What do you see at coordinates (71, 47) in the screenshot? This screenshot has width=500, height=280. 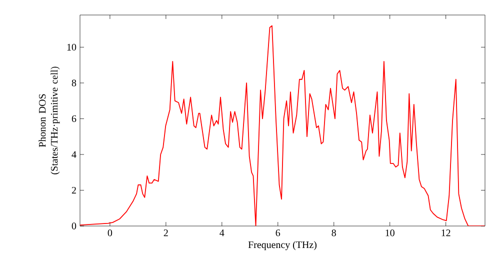 I see `y-tick-label: 10` at bounding box center [71, 47].